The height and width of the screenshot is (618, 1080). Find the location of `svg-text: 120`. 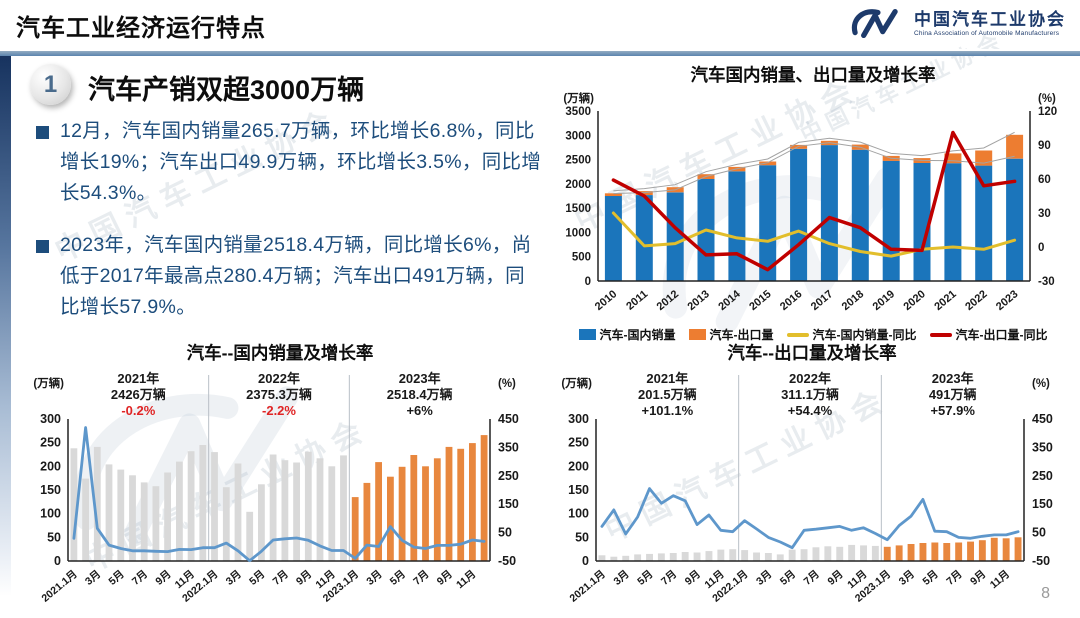

svg-text: 120 is located at coordinates (1047, 112).